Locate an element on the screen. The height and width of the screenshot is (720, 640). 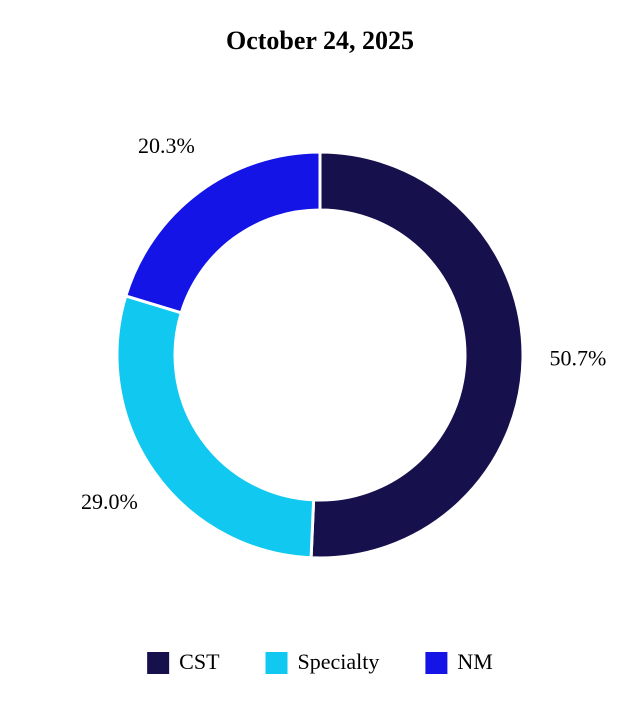
chart-title: October 24, 2025 is located at coordinates (320, 40).